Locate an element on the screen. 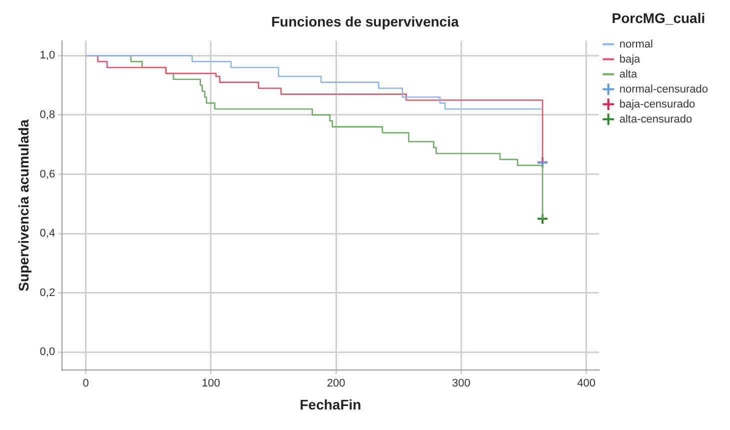  legend-label: baja is located at coordinates (630, 59).